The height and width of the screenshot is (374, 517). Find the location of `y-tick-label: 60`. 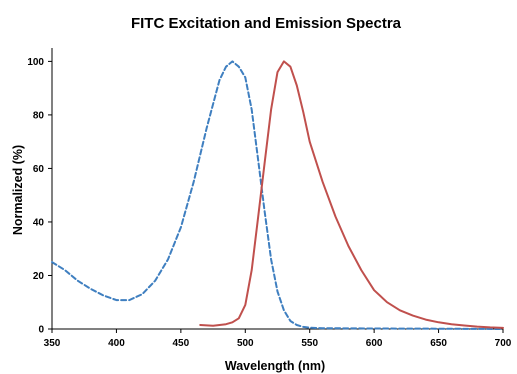

y-tick-label: 60 is located at coordinates (39, 169).